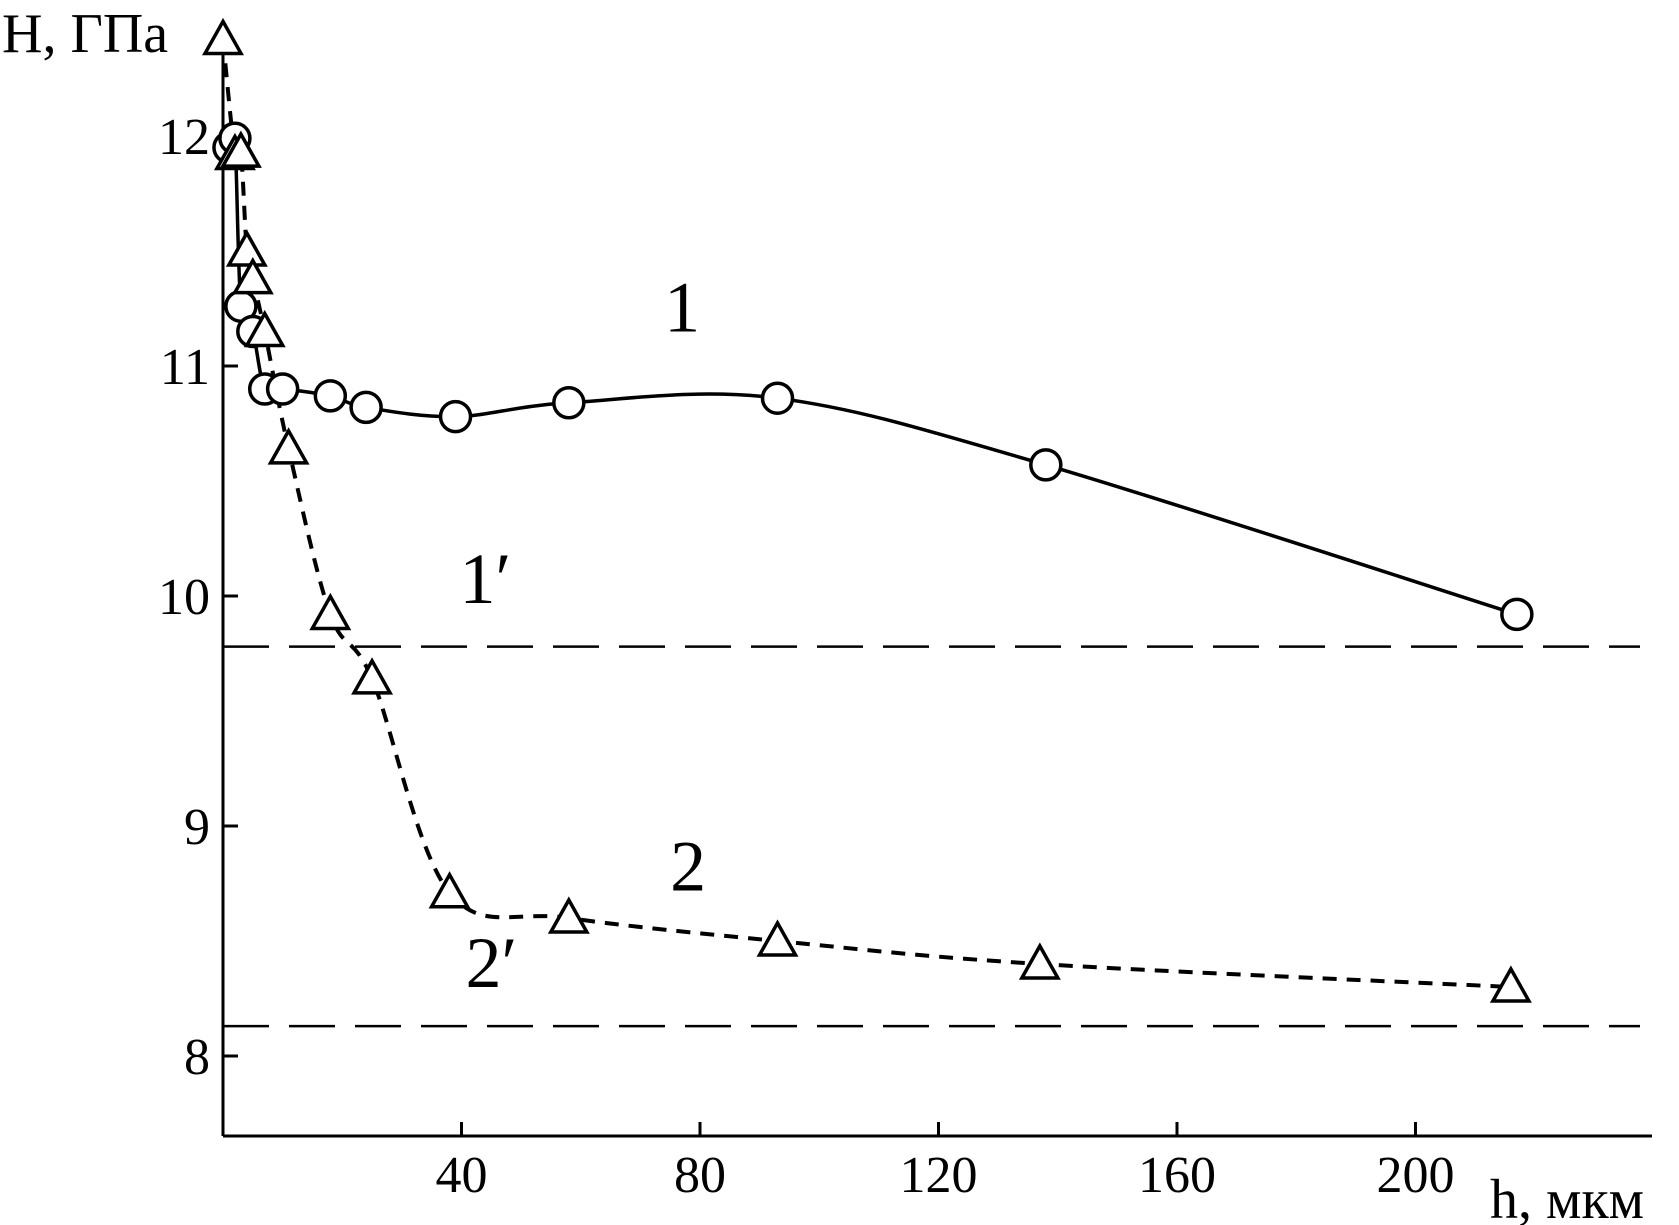  I want to click on y-tick-label: 11, so click(185, 367).